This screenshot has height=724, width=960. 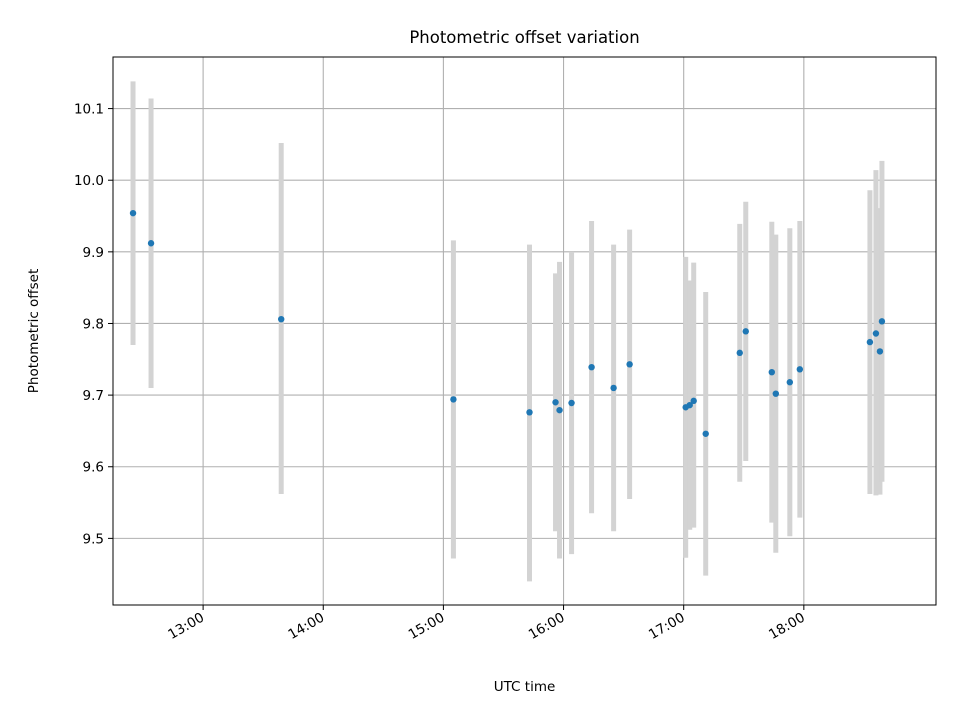 I want to click on y-tick-label: 10.1, so click(x=89, y=110).